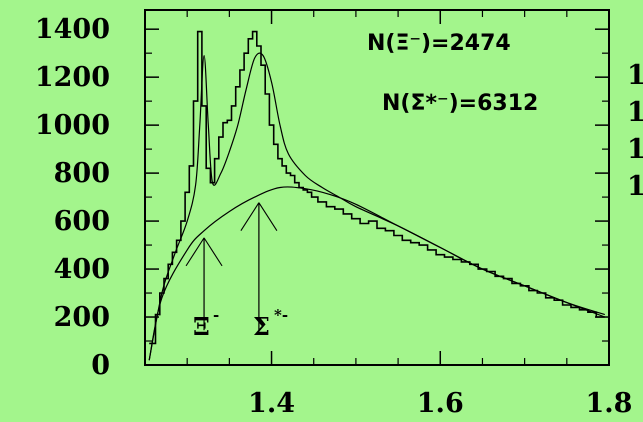 The image size is (643, 422). I want to click on clipped-tick-2: 1, so click(635, 112).